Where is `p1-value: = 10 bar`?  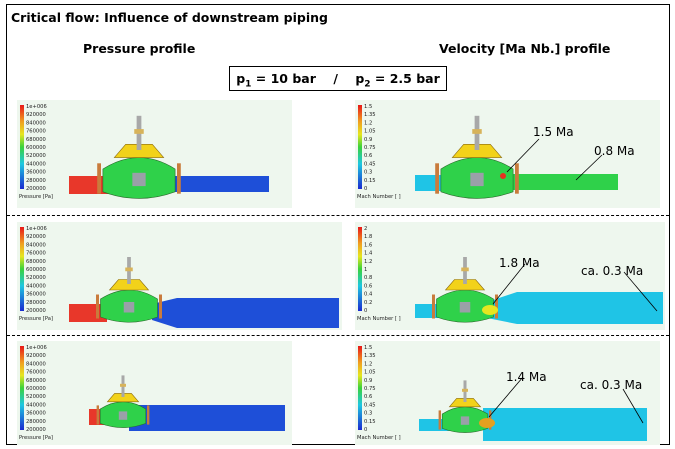 p1-value: = 10 bar is located at coordinates (283, 78).